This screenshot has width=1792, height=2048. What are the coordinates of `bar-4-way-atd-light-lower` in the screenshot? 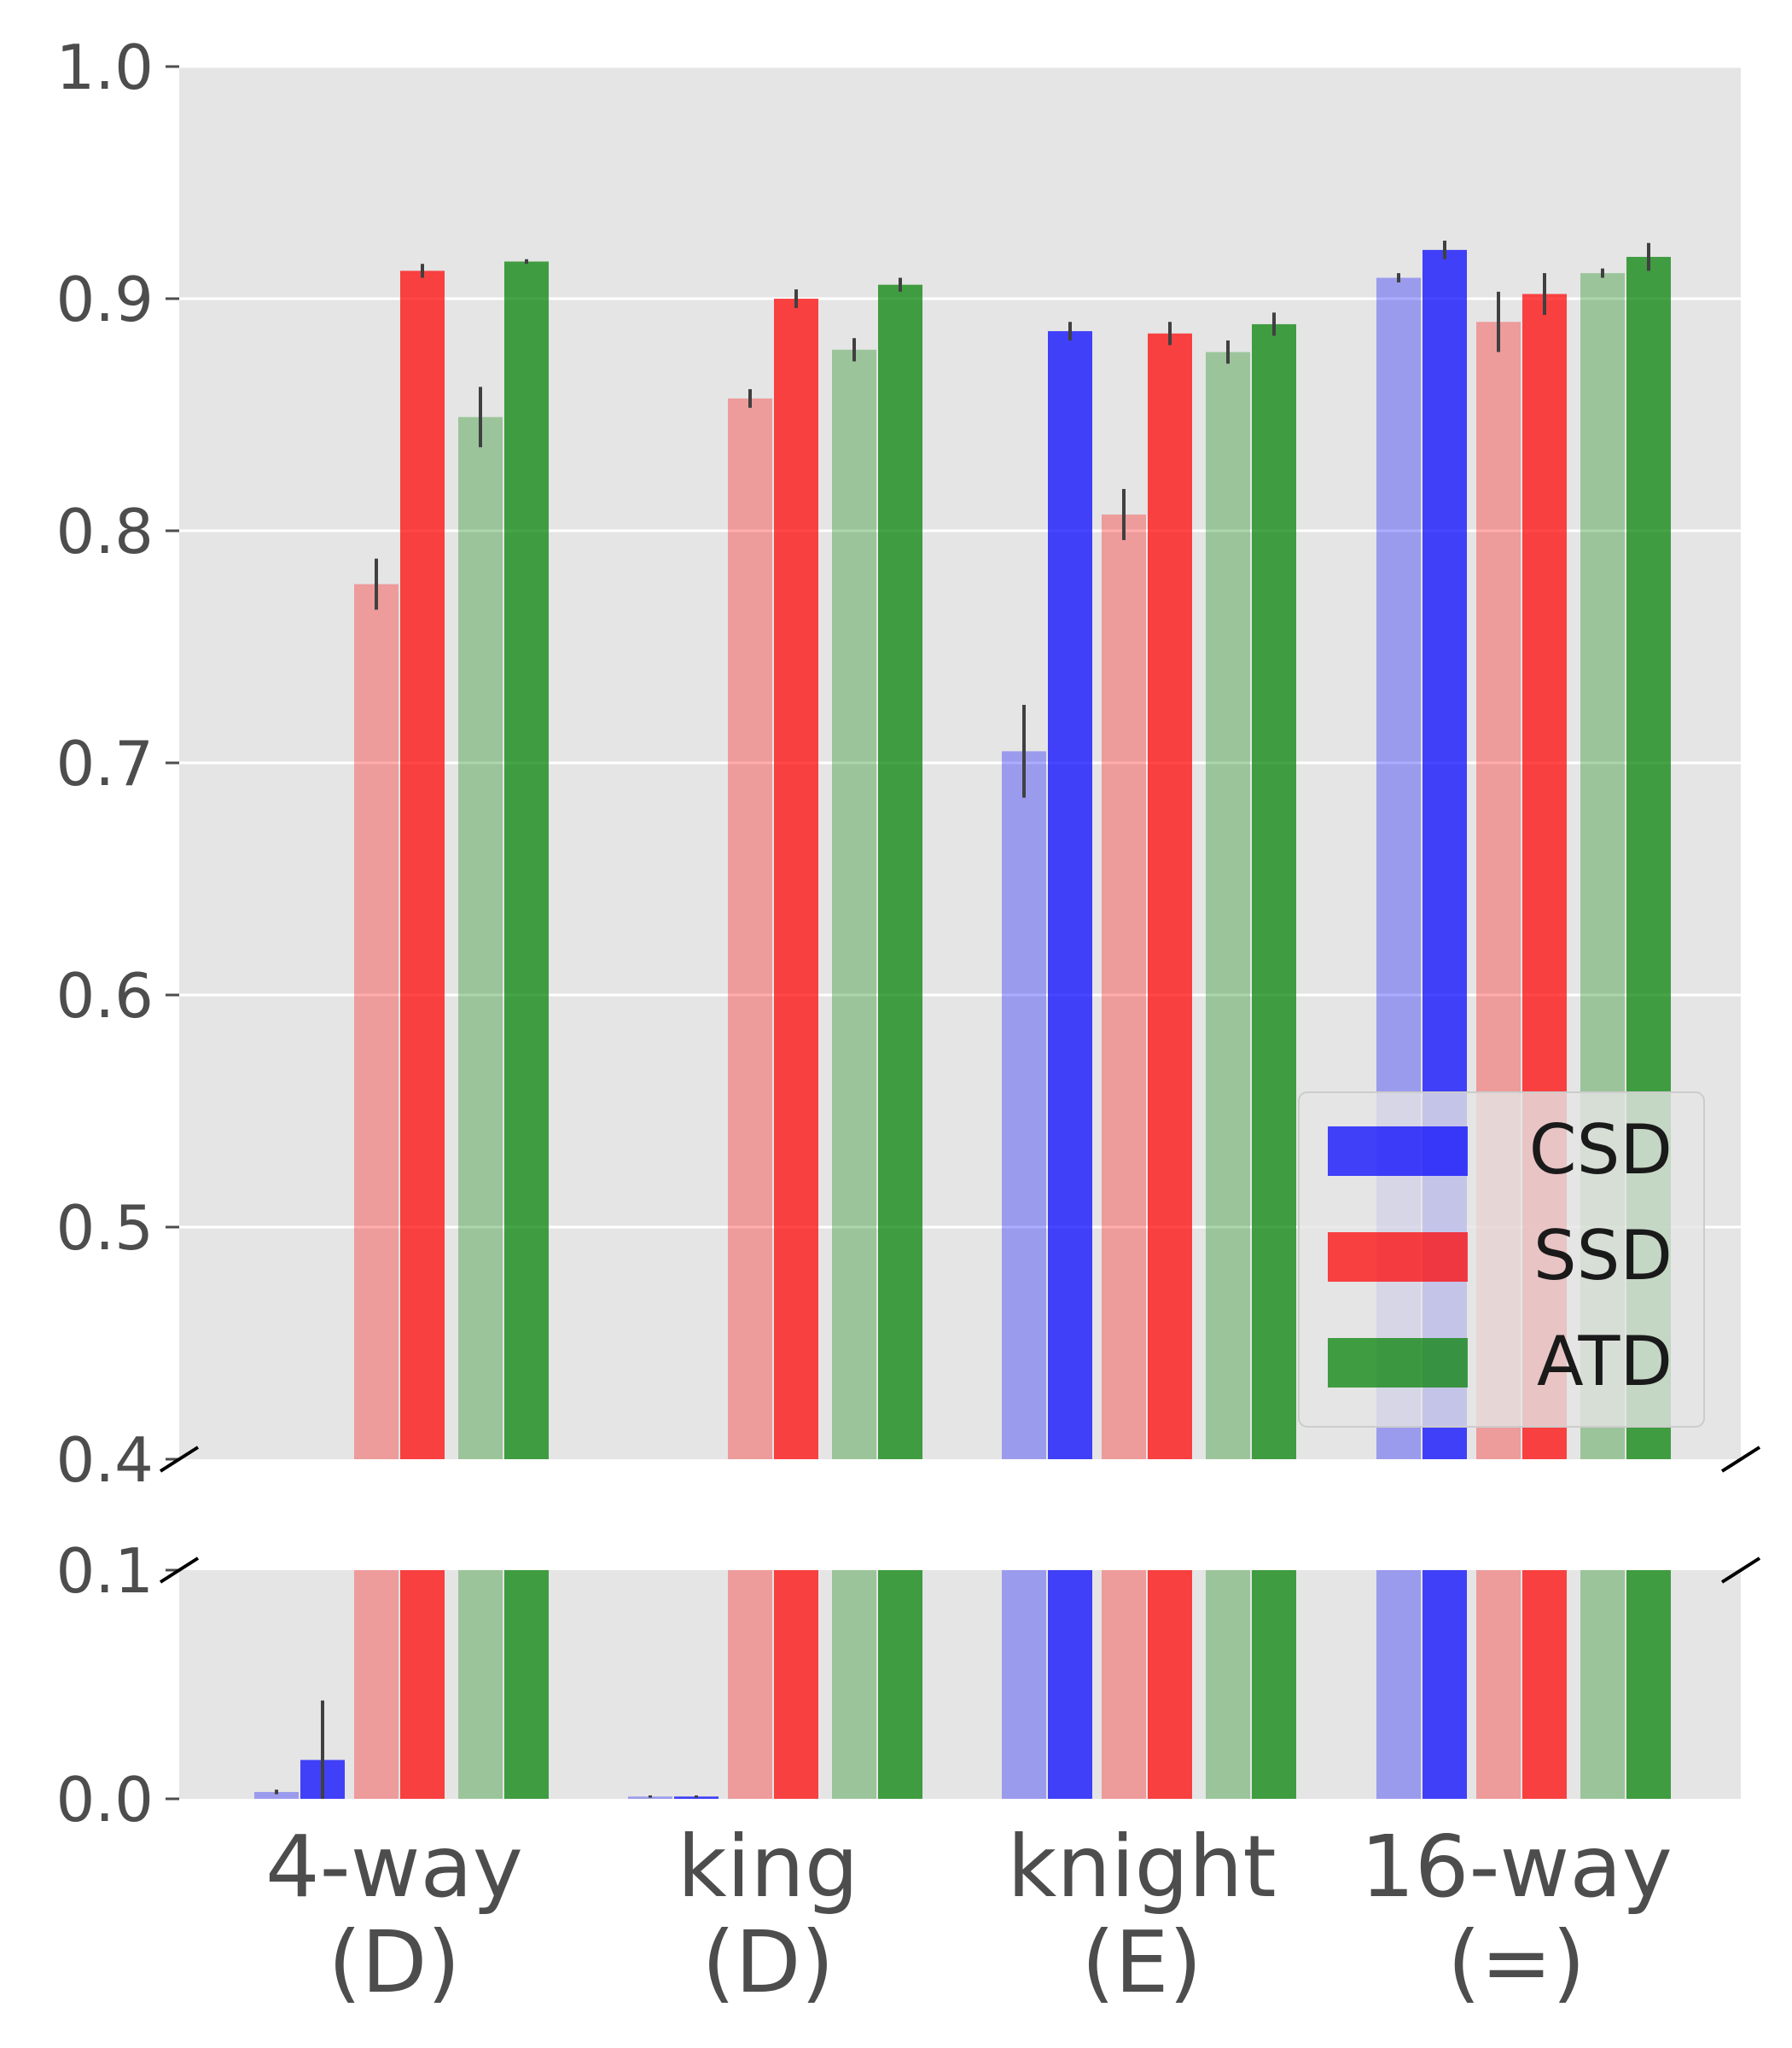 It's located at (481, 1684).